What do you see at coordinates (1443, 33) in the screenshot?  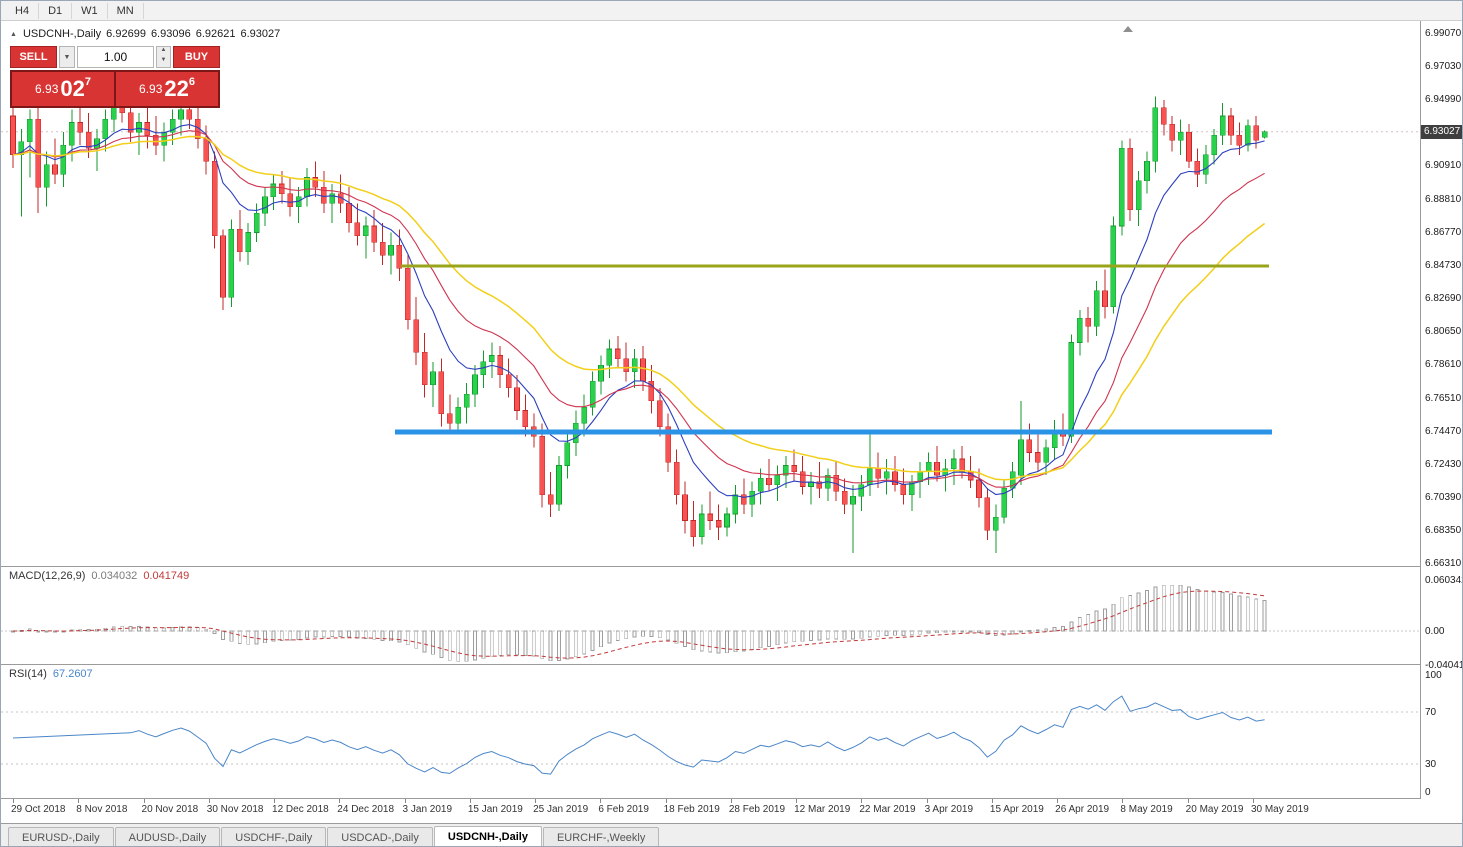 I see `price-axis-label: 6.99070` at bounding box center [1443, 33].